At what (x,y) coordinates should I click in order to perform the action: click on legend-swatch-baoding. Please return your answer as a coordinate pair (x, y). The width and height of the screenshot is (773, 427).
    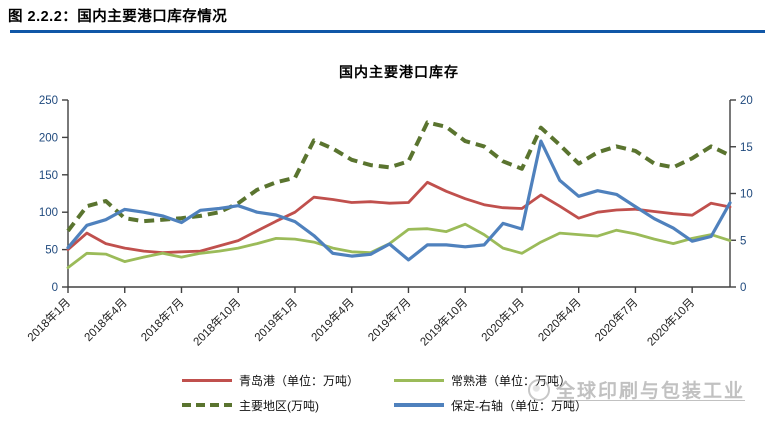
    Looking at the image, I should click on (419, 405).